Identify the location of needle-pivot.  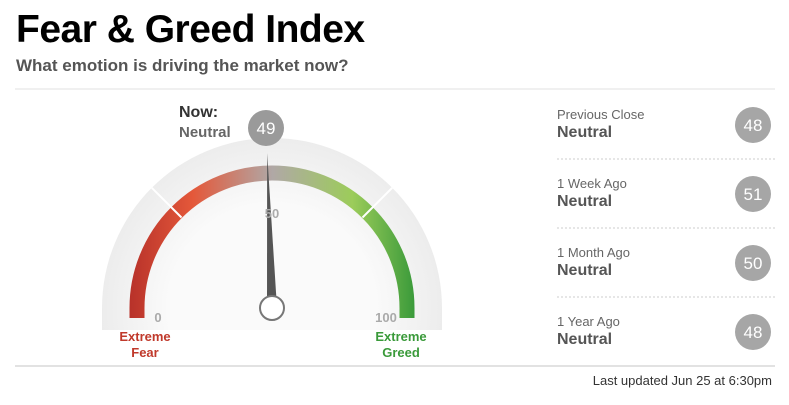
(272, 308).